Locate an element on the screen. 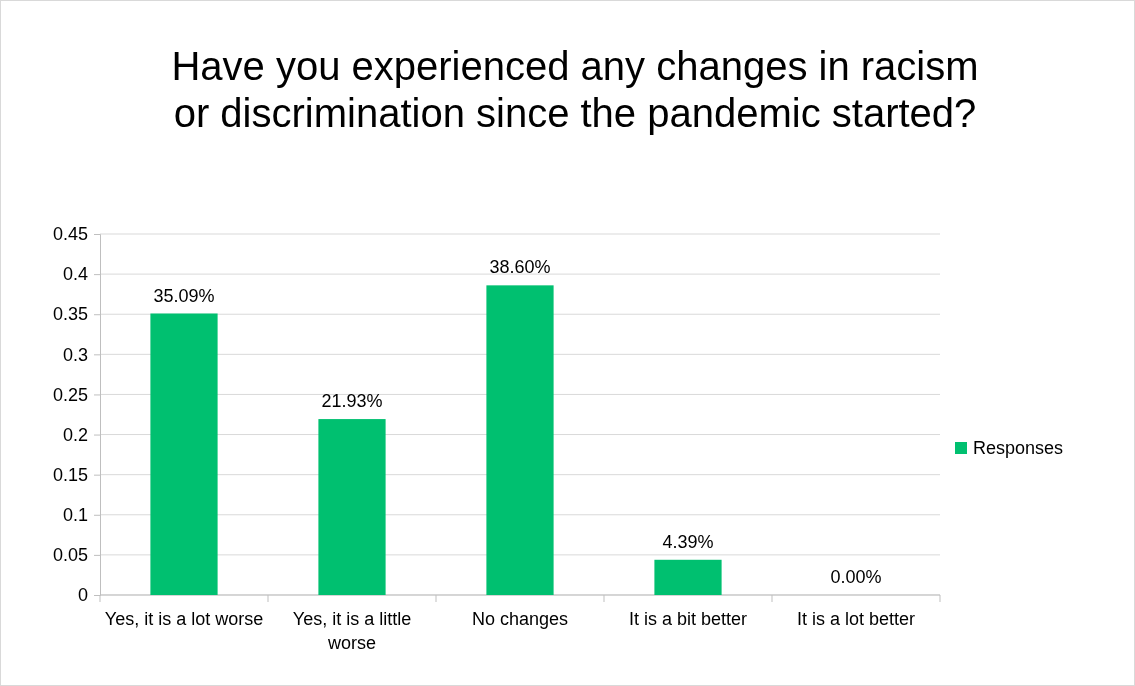 The height and width of the screenshot is (686, 1135). y-tick-label: 0.1 is located at coordinates (75, 515).